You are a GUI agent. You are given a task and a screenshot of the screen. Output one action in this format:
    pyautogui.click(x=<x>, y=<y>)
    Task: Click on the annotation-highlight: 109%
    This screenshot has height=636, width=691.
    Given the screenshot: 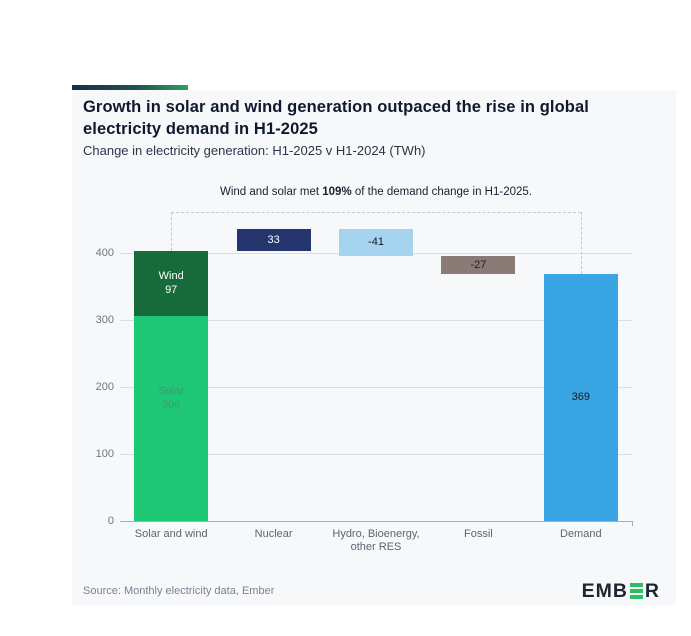 What is the action you would take?
    pyautogui.click(x=337, y=192)
    